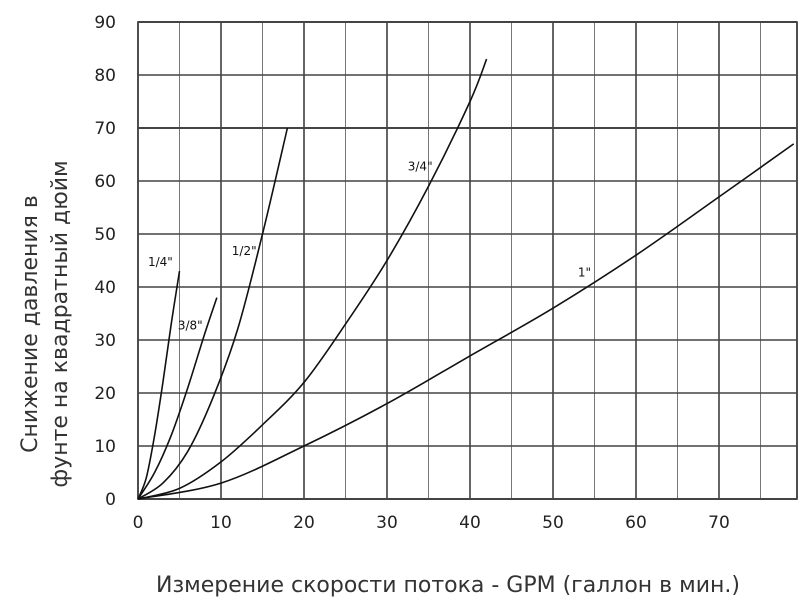 This screenshot has height=600, width=800. What do you see at coordinates (105, 288) in the screenshot?
I see `y-tick-label: 40` at bounding box center [105, 288].